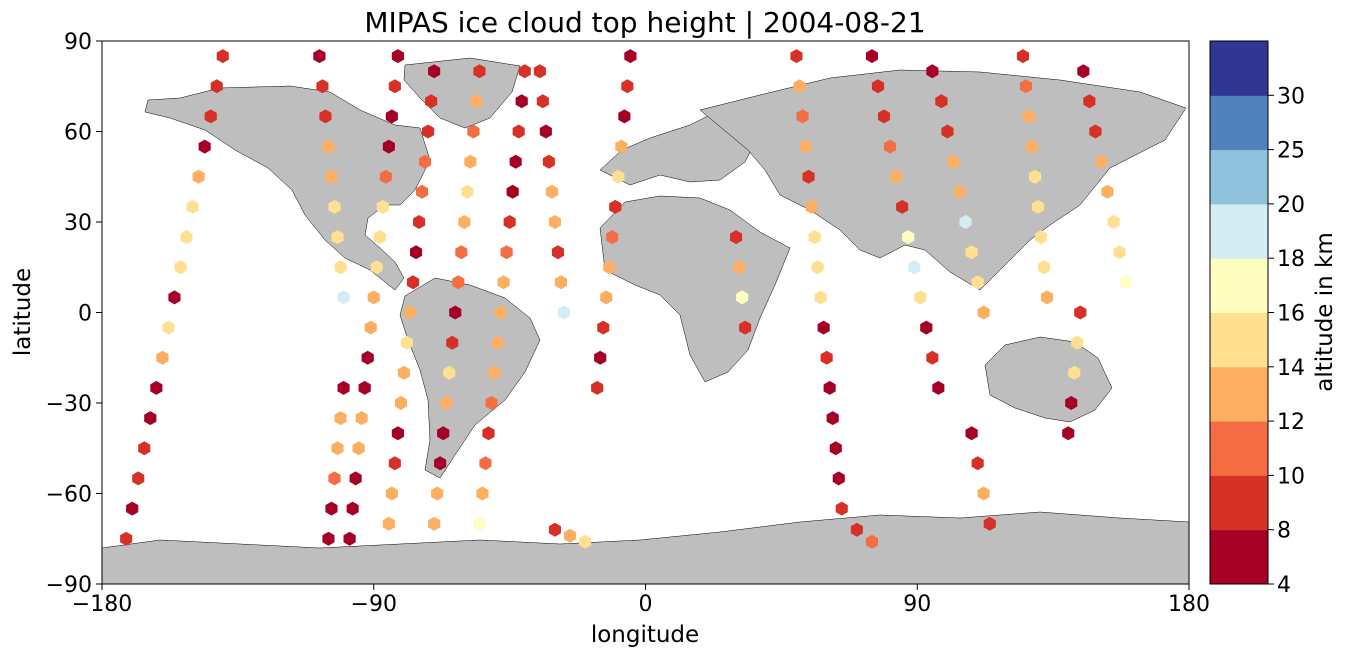 The height and width of the screenshot is (657, 1345). I want to click on colorbar-tick-label: 30, so click(1291, 96).